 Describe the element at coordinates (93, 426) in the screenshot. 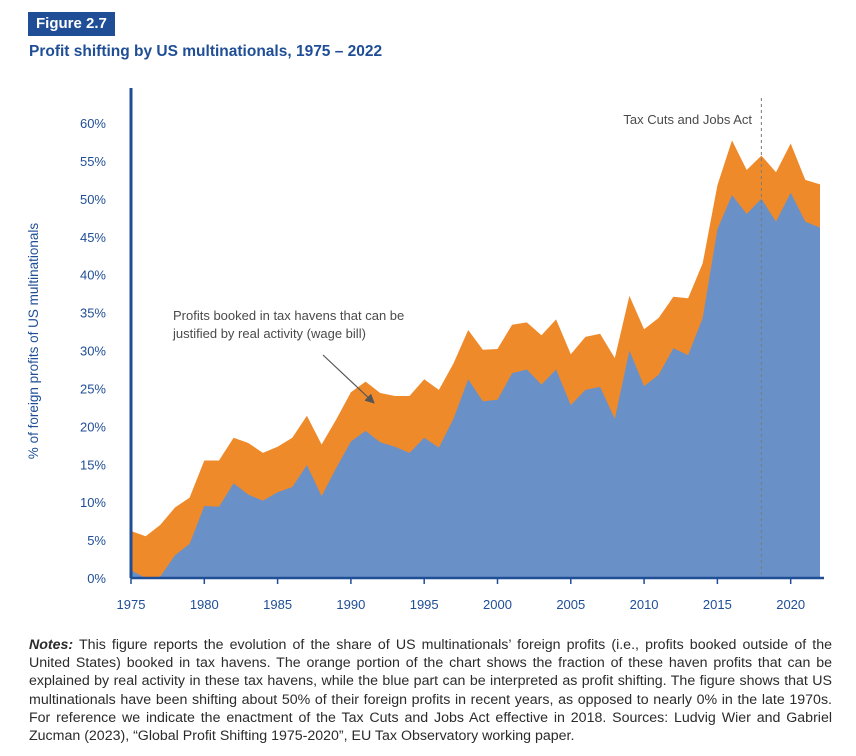

I see `y-tick-label: 20%` at that location.